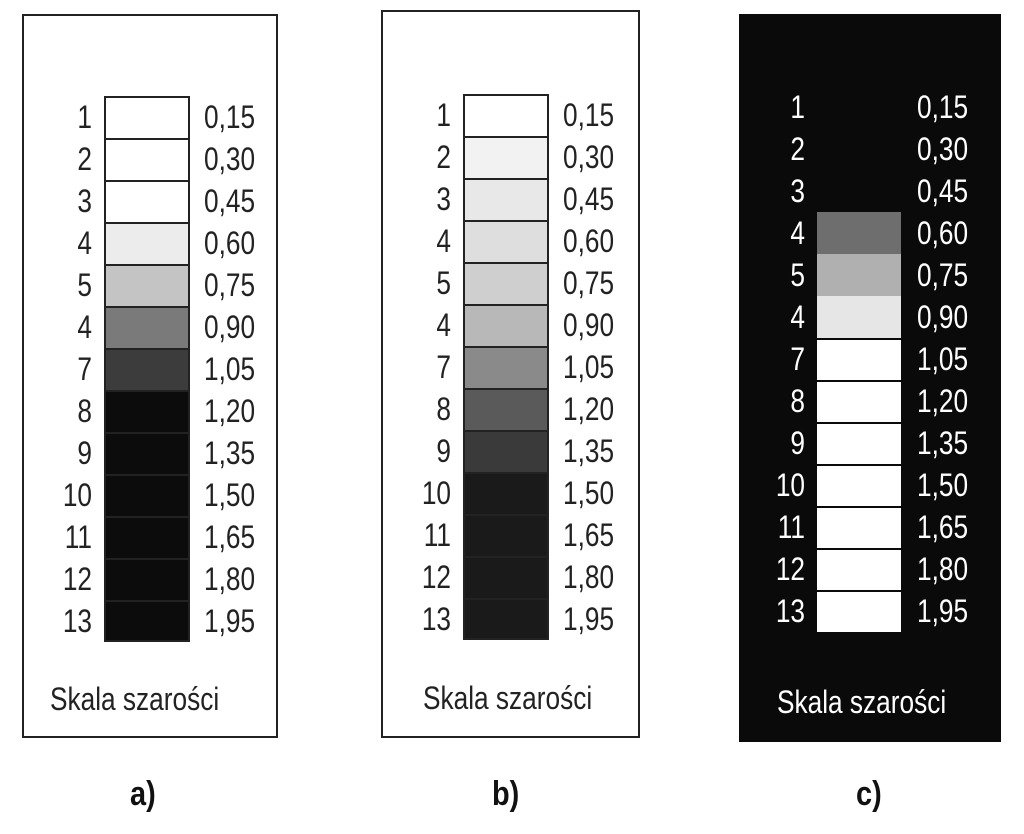 This screenshot has height=834, width=1024. Describe the element at coordinates (506, 794) in the screenshot. I see `label-b: b)` at that location.